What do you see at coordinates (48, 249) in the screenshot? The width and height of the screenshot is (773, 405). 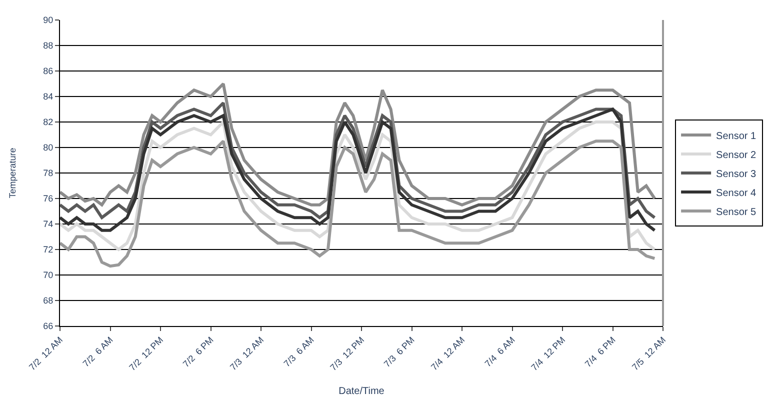 I see `y-tick-label: 72` at bounding box center [48, 249].